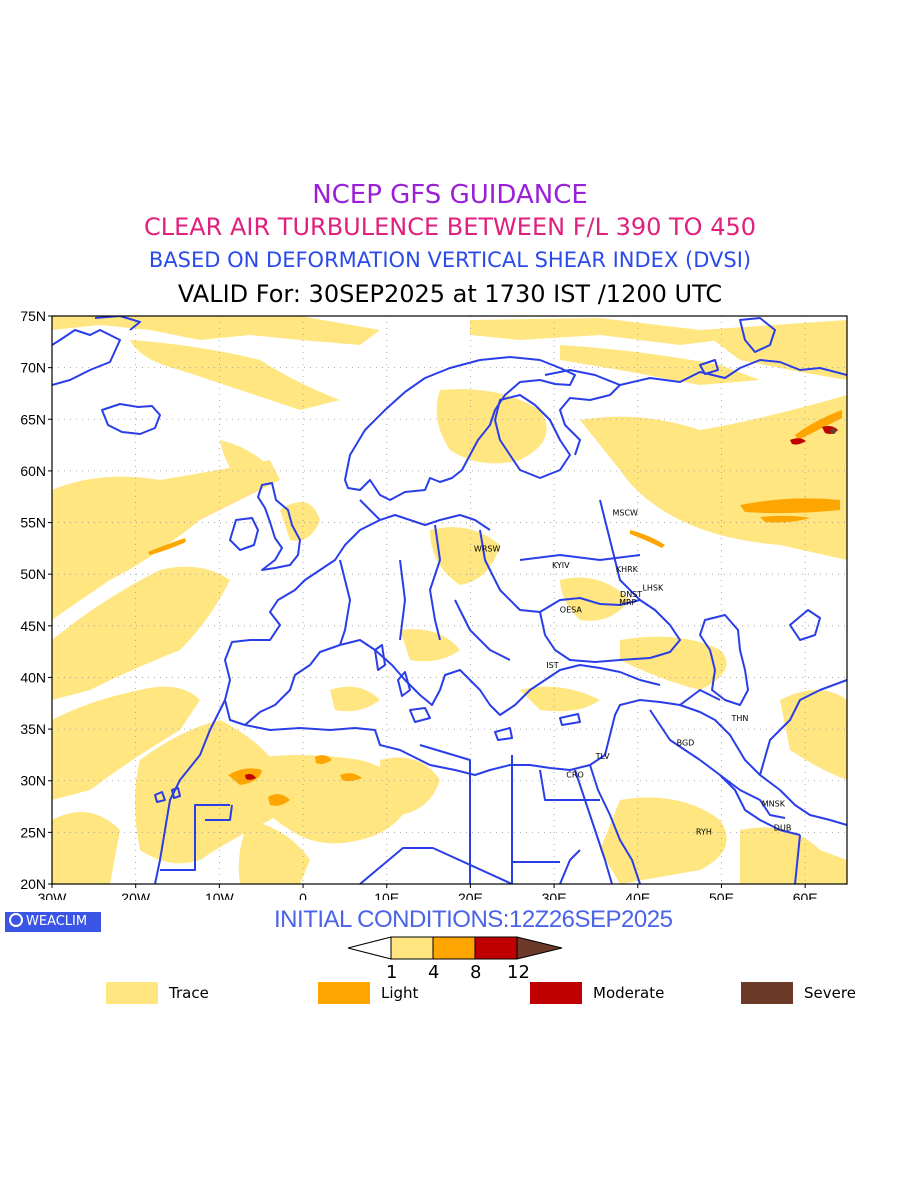 The image size is (900, 1200). I want to click on station-label: MNSK, so click(774, 804).